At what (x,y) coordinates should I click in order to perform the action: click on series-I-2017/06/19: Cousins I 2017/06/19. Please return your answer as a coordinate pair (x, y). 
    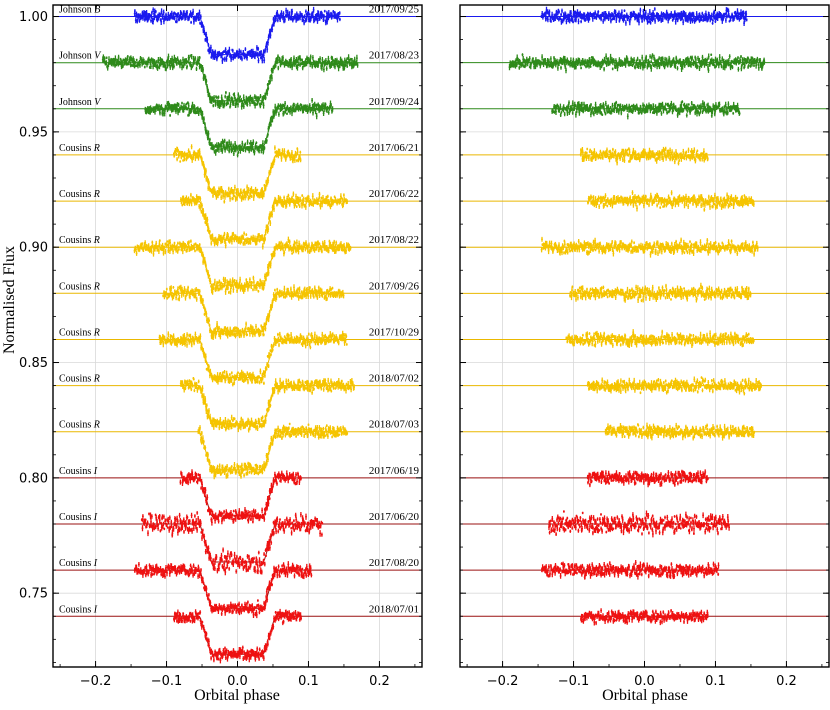
    Looking at the image, I should click on (237, 495).